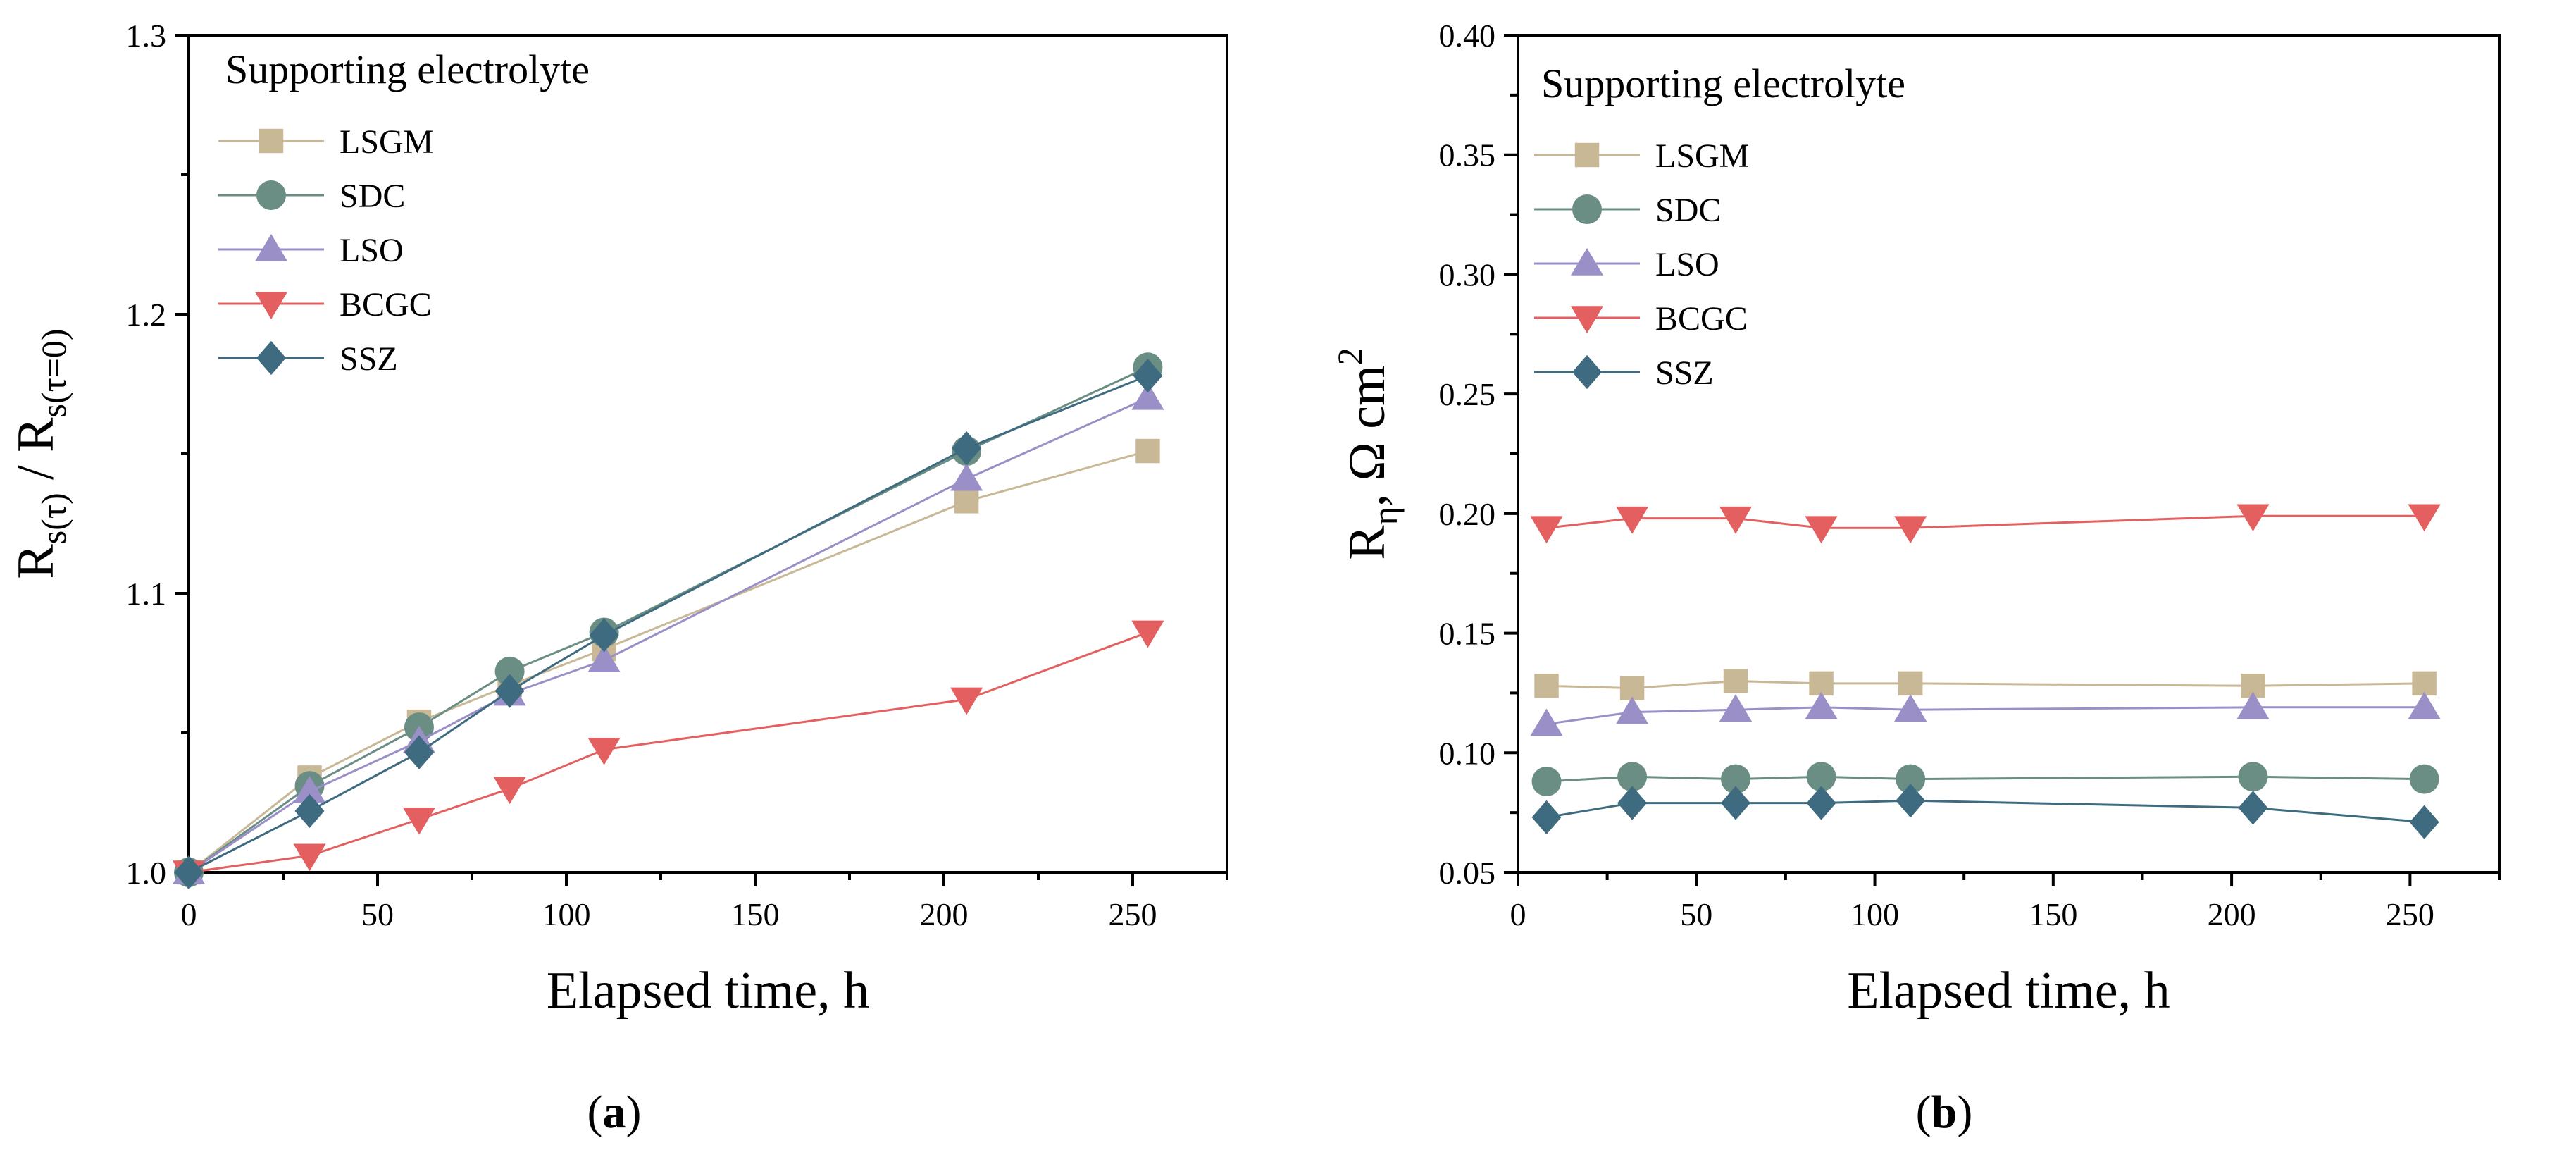  Describe the element at coordinates (1367, 542) in the screenshot. I see `y-label-base: R` at that location.